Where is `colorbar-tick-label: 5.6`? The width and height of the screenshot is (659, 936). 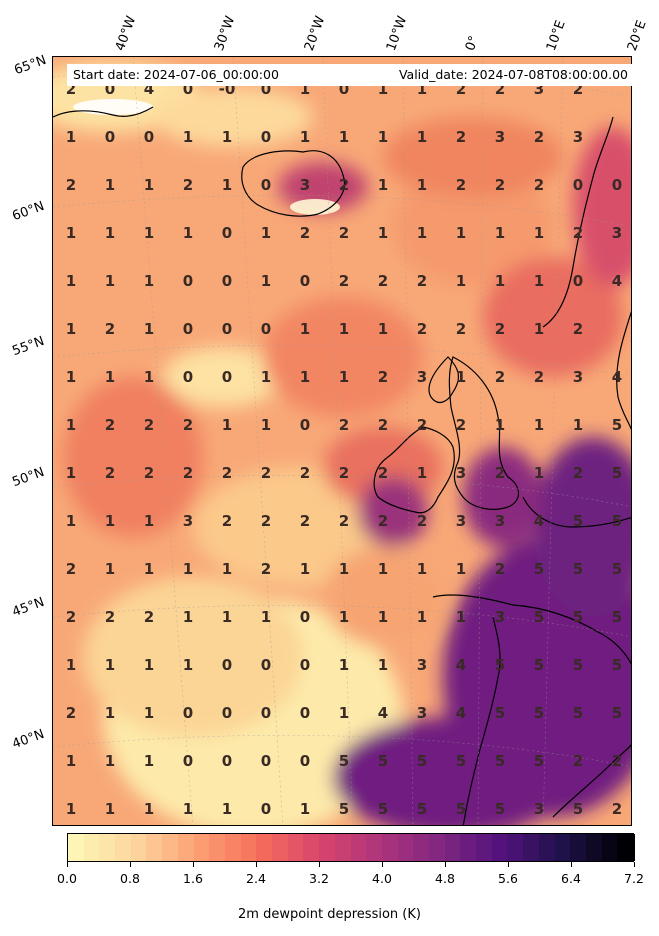 colorbar-tick-label: 5.6 is located at coordinates (508, 878).